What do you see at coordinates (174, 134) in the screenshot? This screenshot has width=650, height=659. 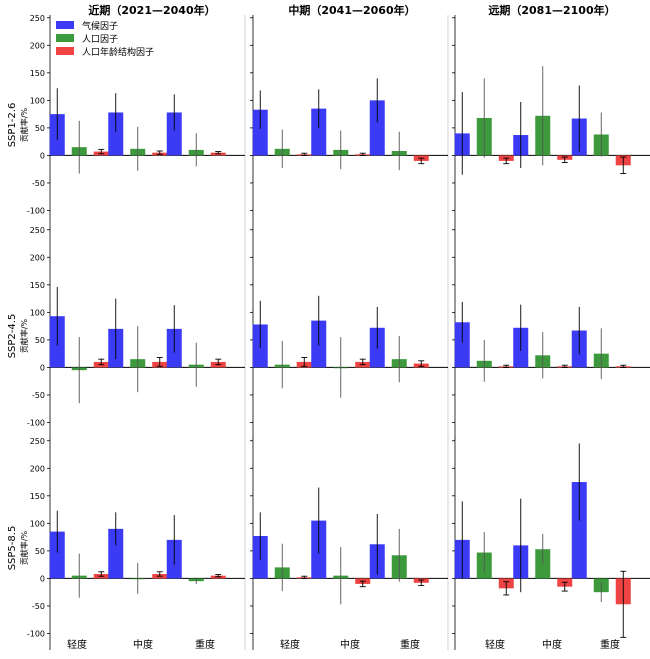 I see `bar-ssp126-near-heavy-climate` at bounding box center [174, 134].